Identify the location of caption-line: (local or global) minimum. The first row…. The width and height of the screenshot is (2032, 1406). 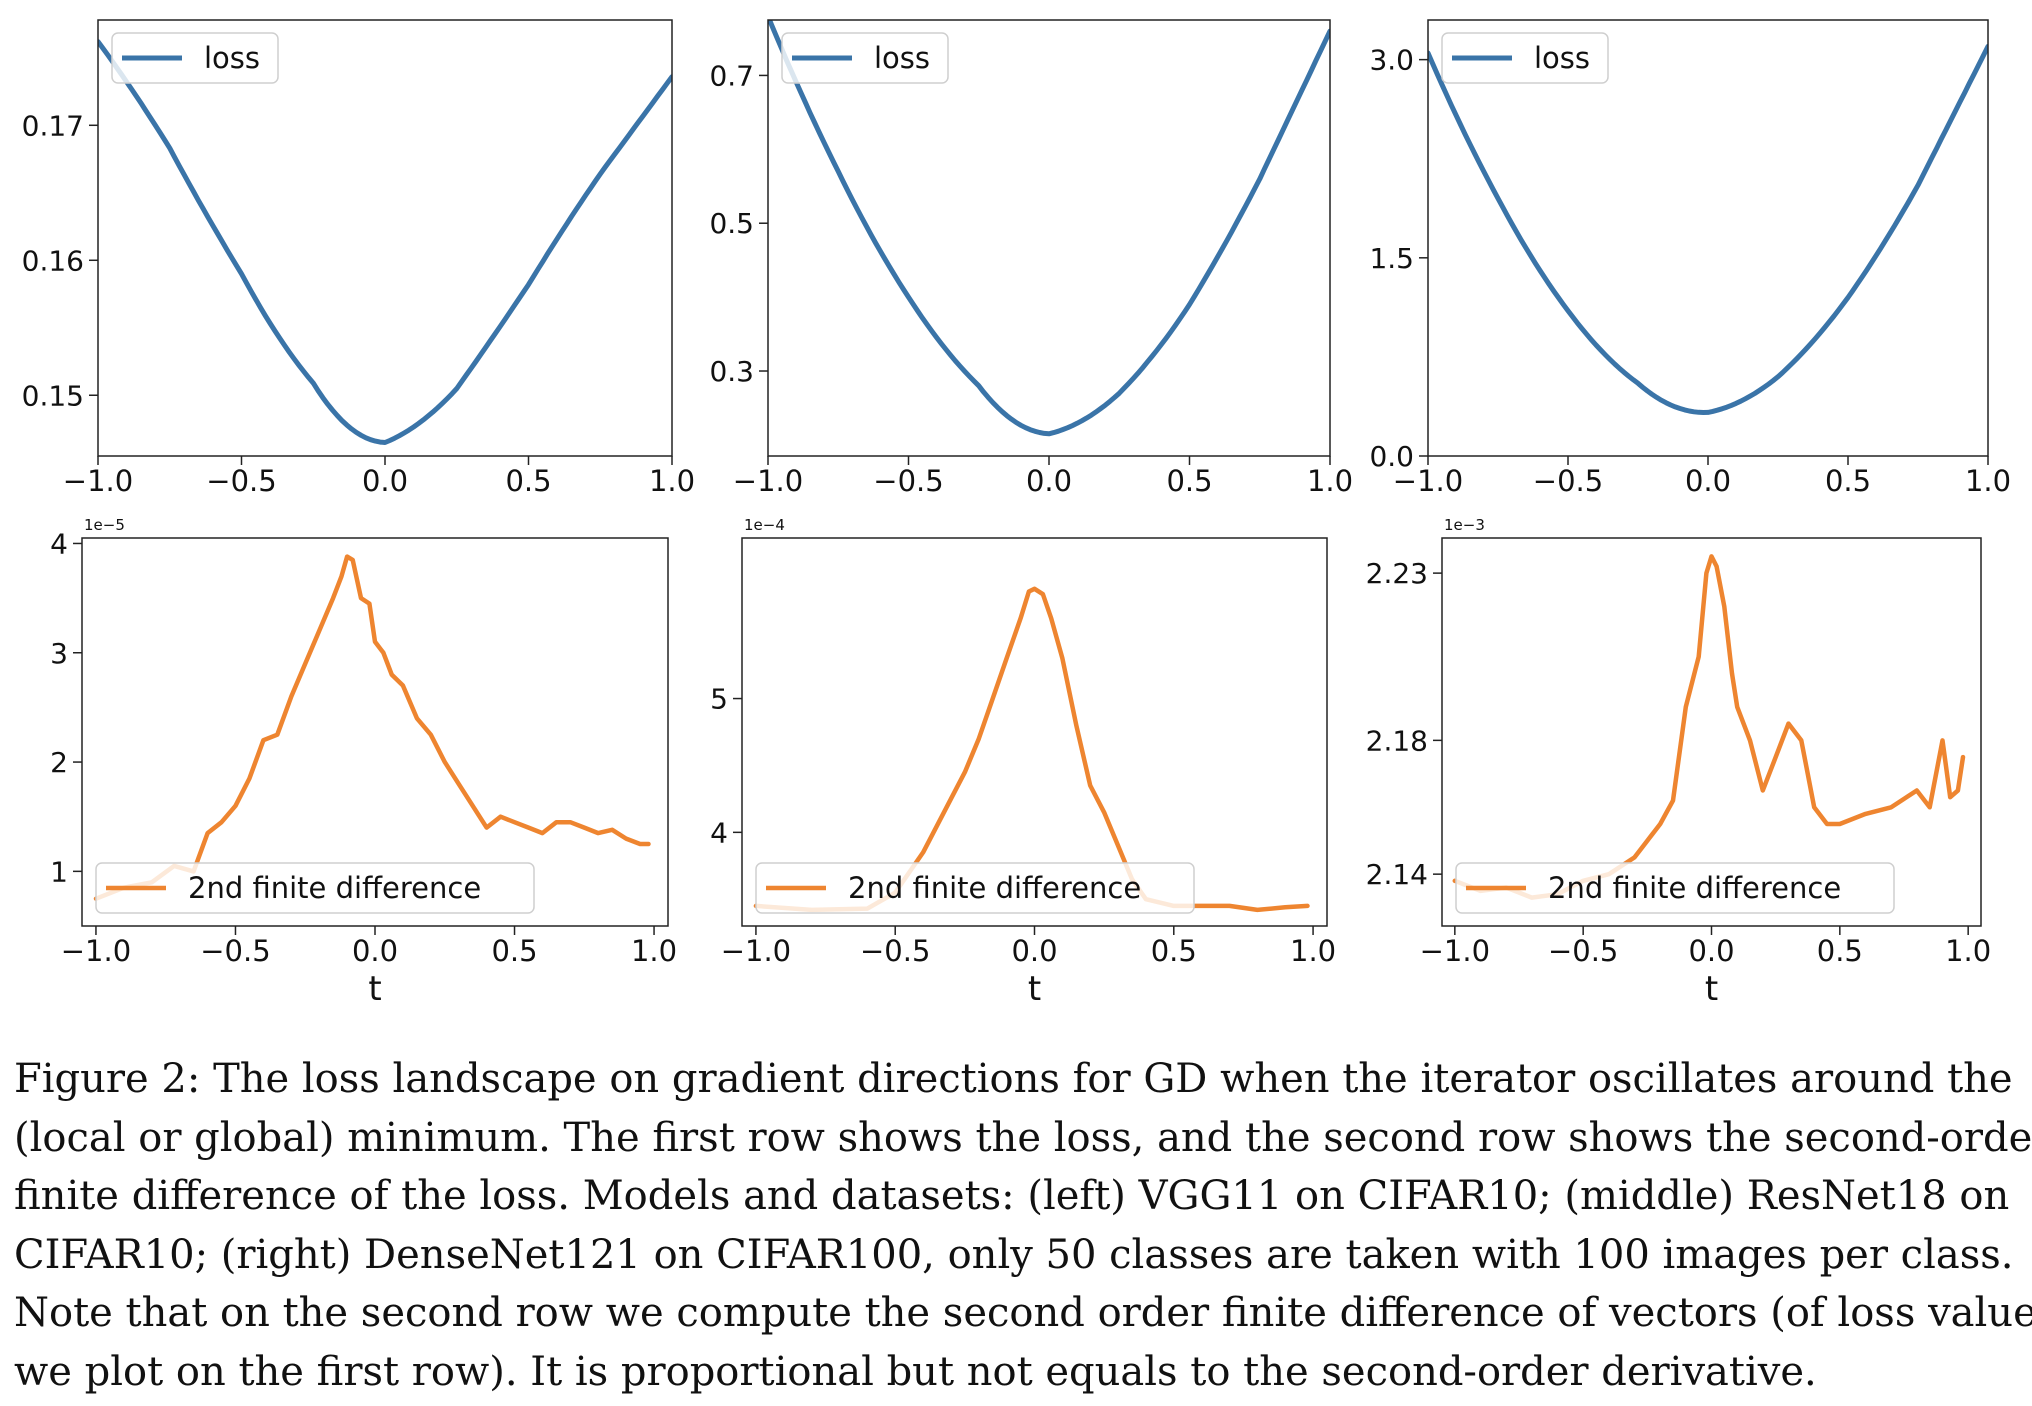
(1023, 1137).